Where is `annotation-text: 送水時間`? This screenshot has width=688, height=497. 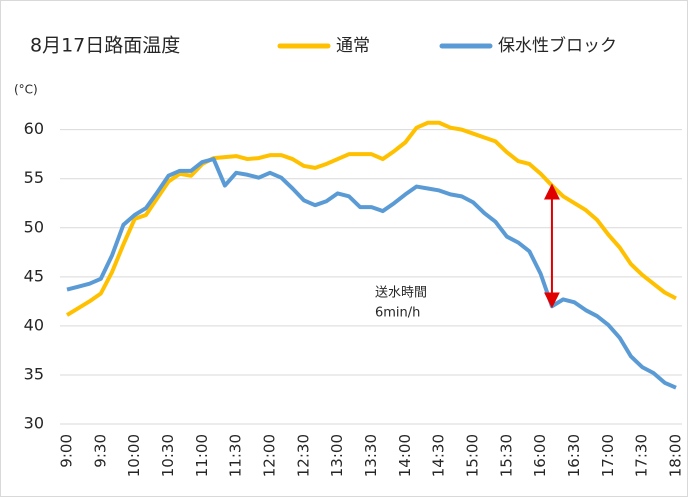
annotation-text: 送水時間 is located at coordinates (401, 293).